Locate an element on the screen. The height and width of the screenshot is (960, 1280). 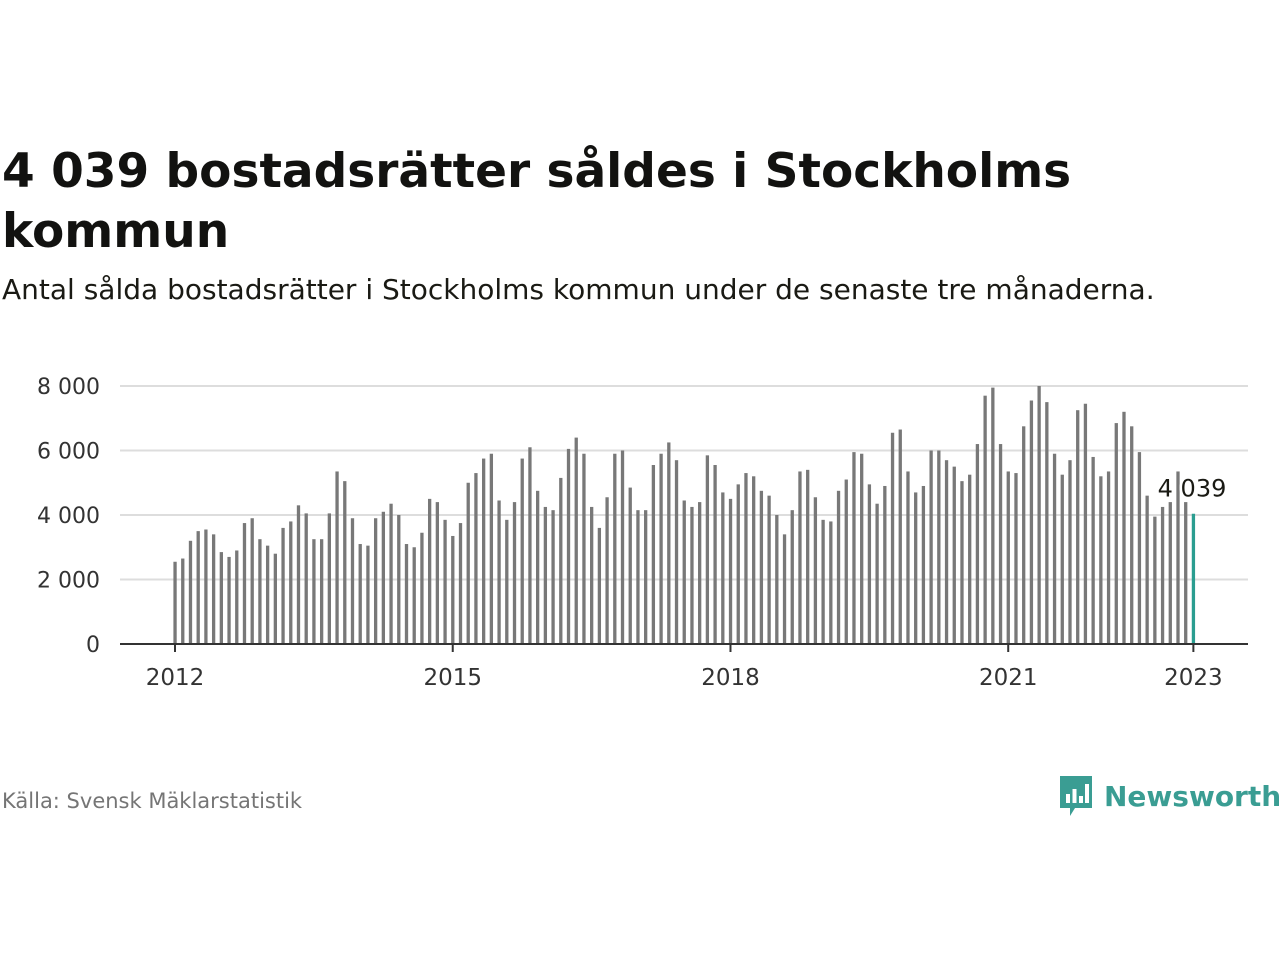
newsworthy-logo-icon is located at coordinates (1076, 796).